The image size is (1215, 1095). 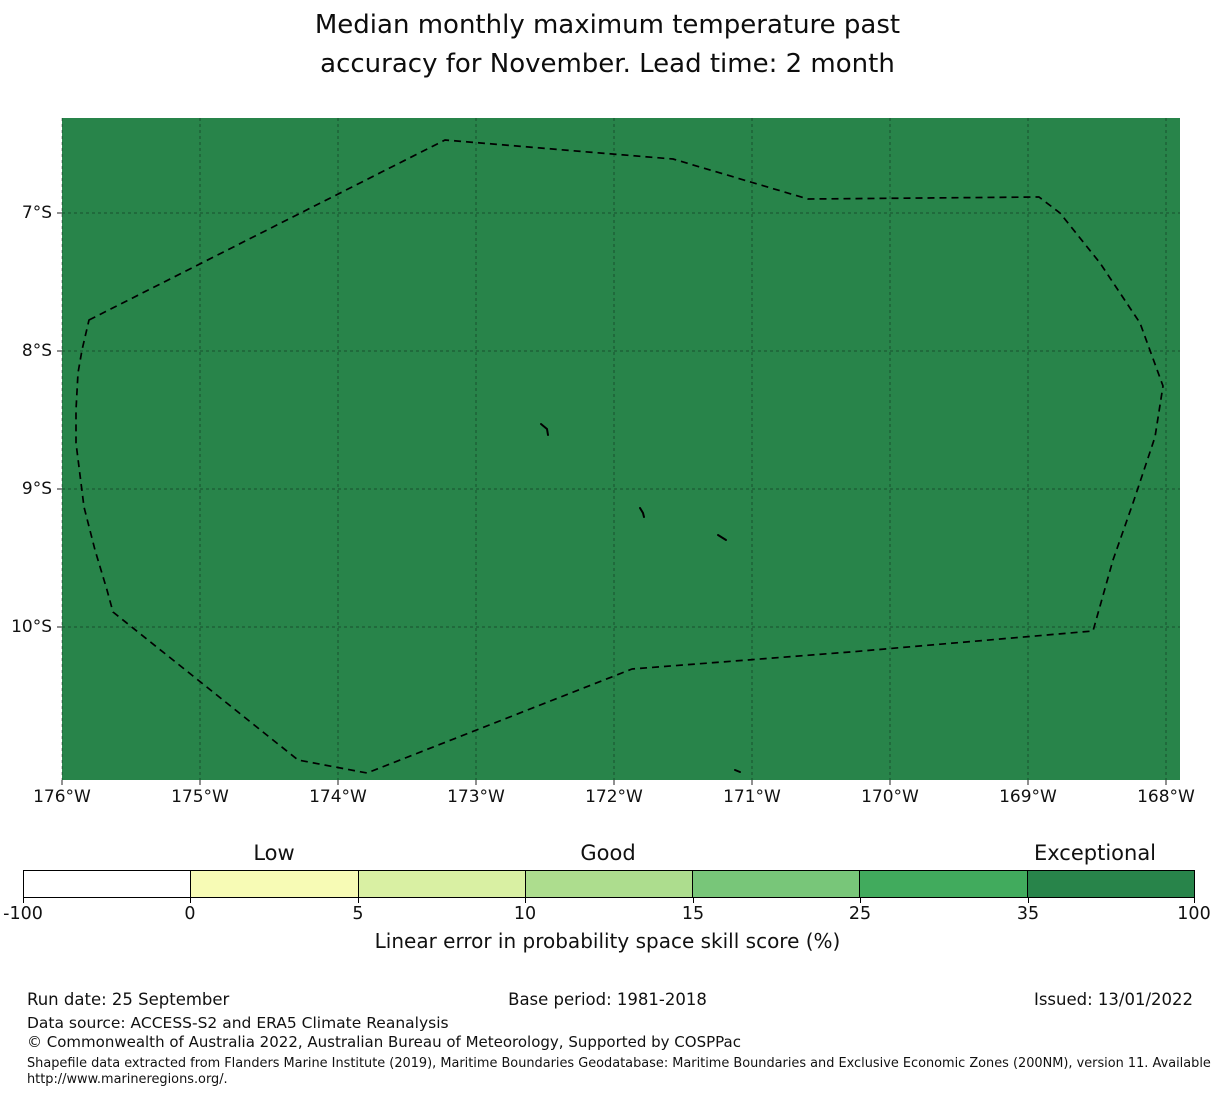 What do you see at coordinates (1166, 797) in the screenshot?
I see `x-tick-label-168w: 168°W` at bounding box center [1166, 797].